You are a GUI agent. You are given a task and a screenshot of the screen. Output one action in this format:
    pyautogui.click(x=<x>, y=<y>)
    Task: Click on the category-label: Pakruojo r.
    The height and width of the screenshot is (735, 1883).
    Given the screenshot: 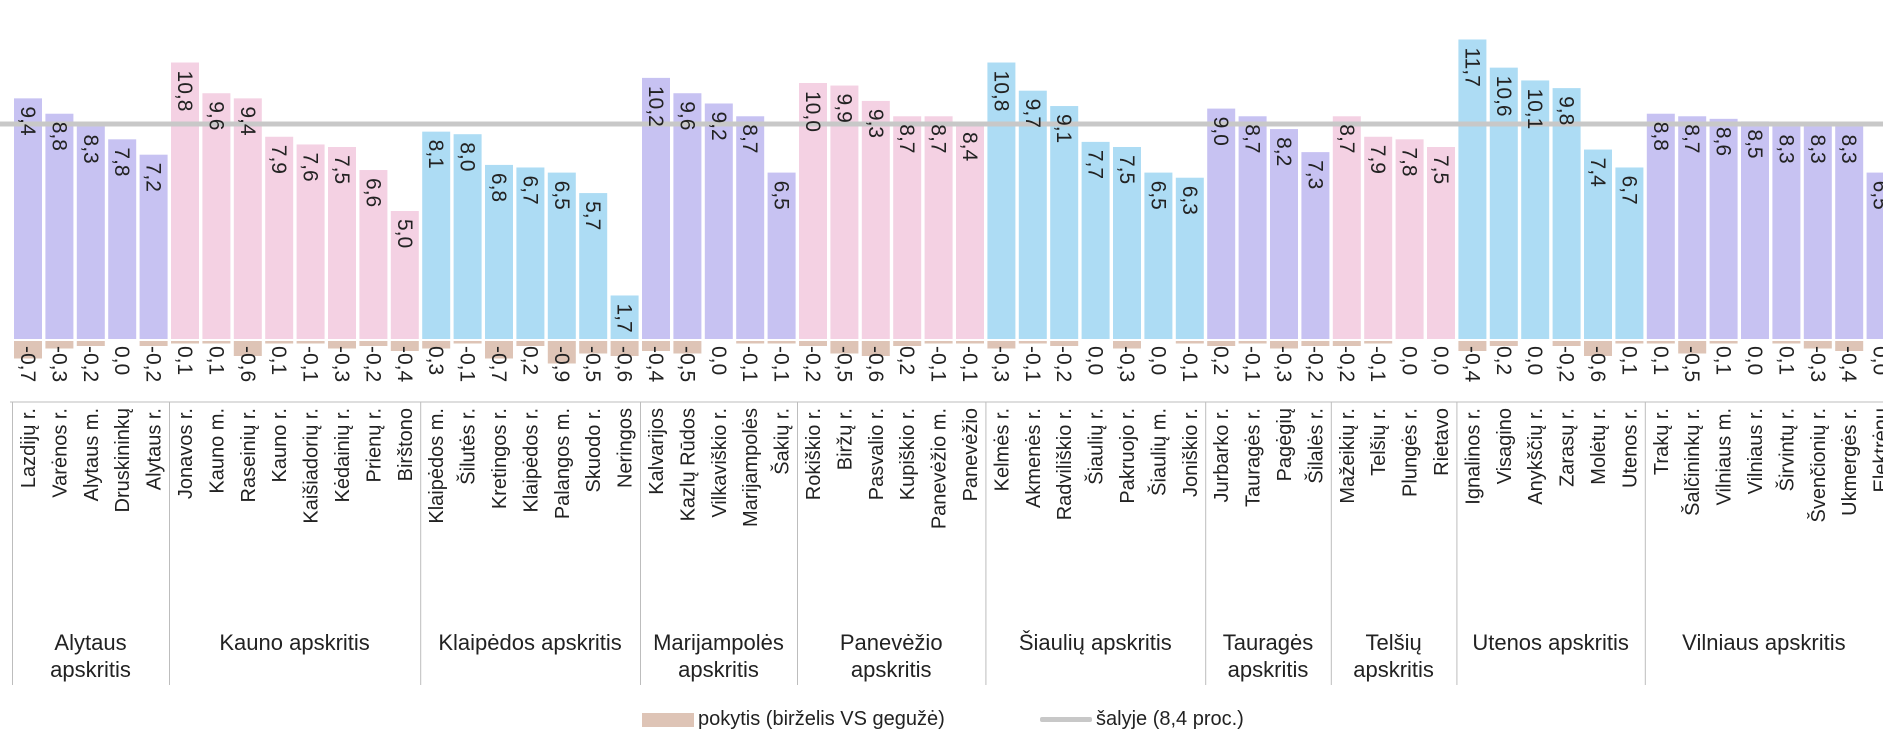 What is the action you would take?
    pyautogui.click(x=1128, y=456)
    